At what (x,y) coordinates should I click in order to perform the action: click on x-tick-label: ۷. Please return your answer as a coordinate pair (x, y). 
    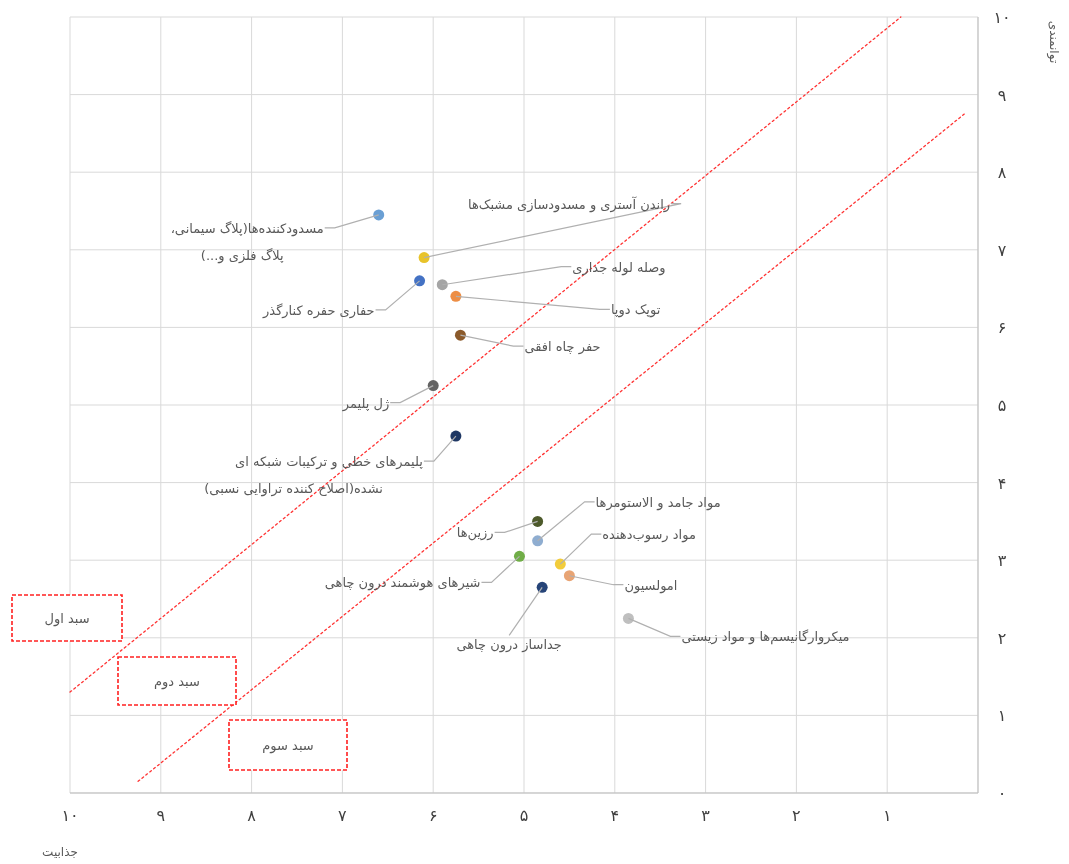
    Looking at the image, I should click on (343, 815).